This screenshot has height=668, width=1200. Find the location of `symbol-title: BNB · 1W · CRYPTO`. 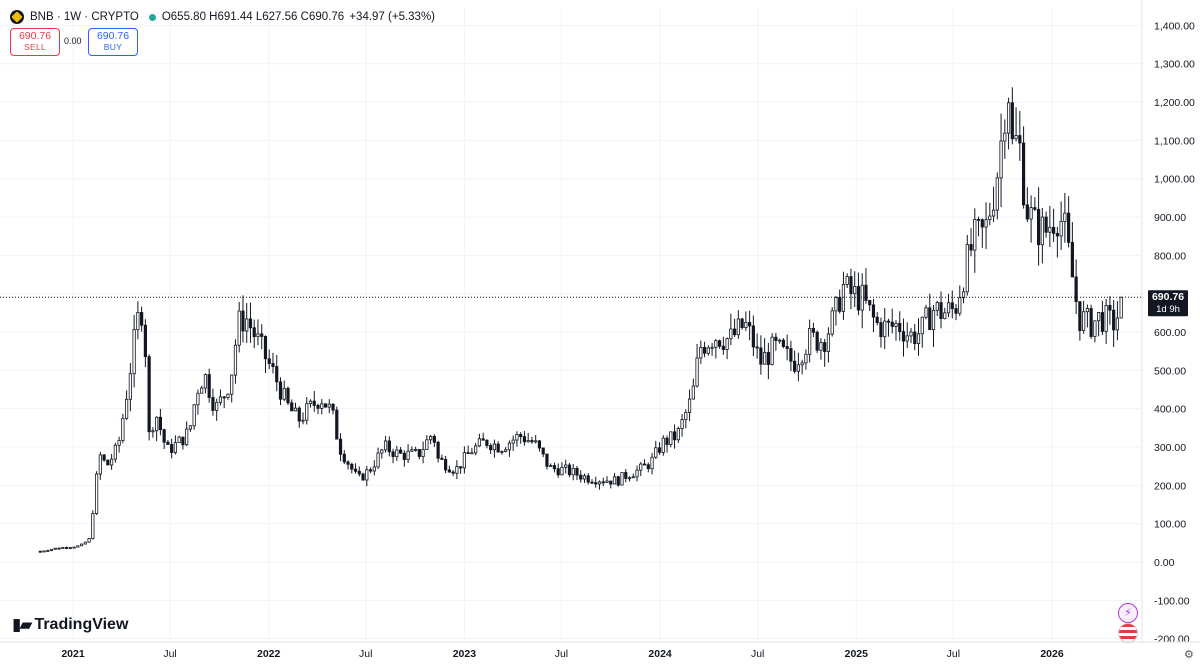

symbol-title: BNB · 1W · CRYPTO is located at coordinates (84, 17).